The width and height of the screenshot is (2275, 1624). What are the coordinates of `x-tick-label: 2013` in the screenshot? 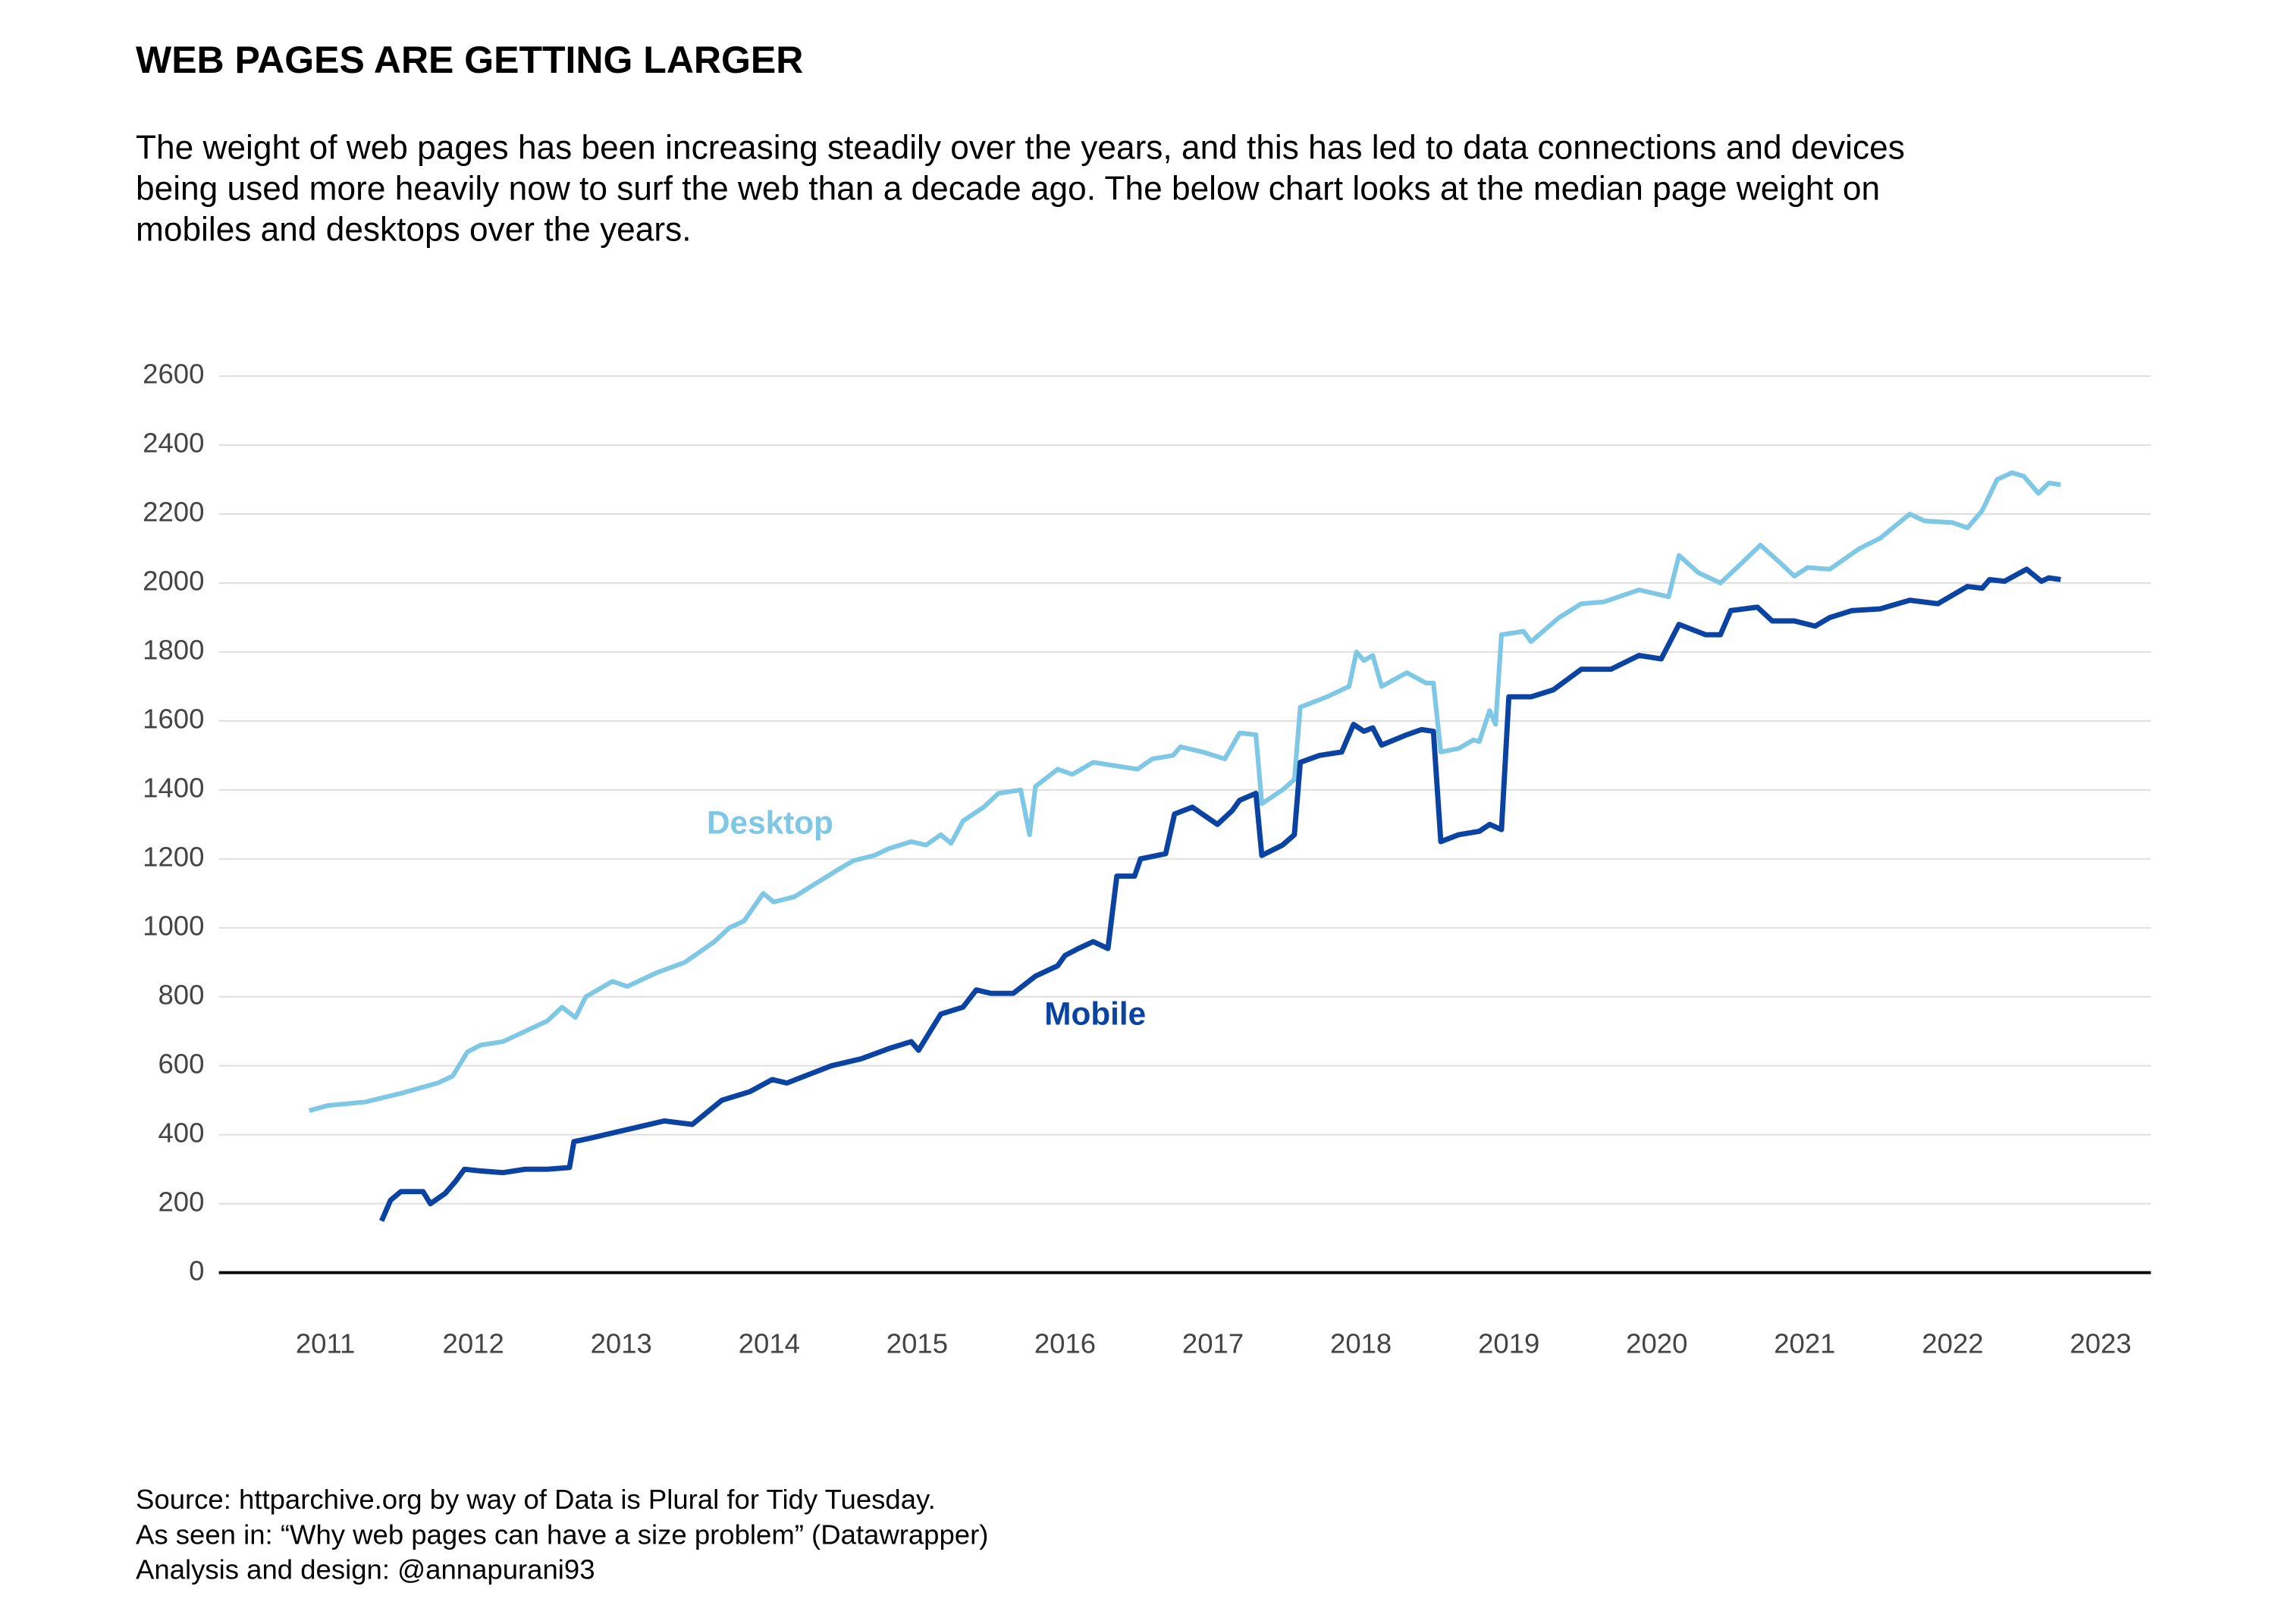 It's located at (621, 1343).